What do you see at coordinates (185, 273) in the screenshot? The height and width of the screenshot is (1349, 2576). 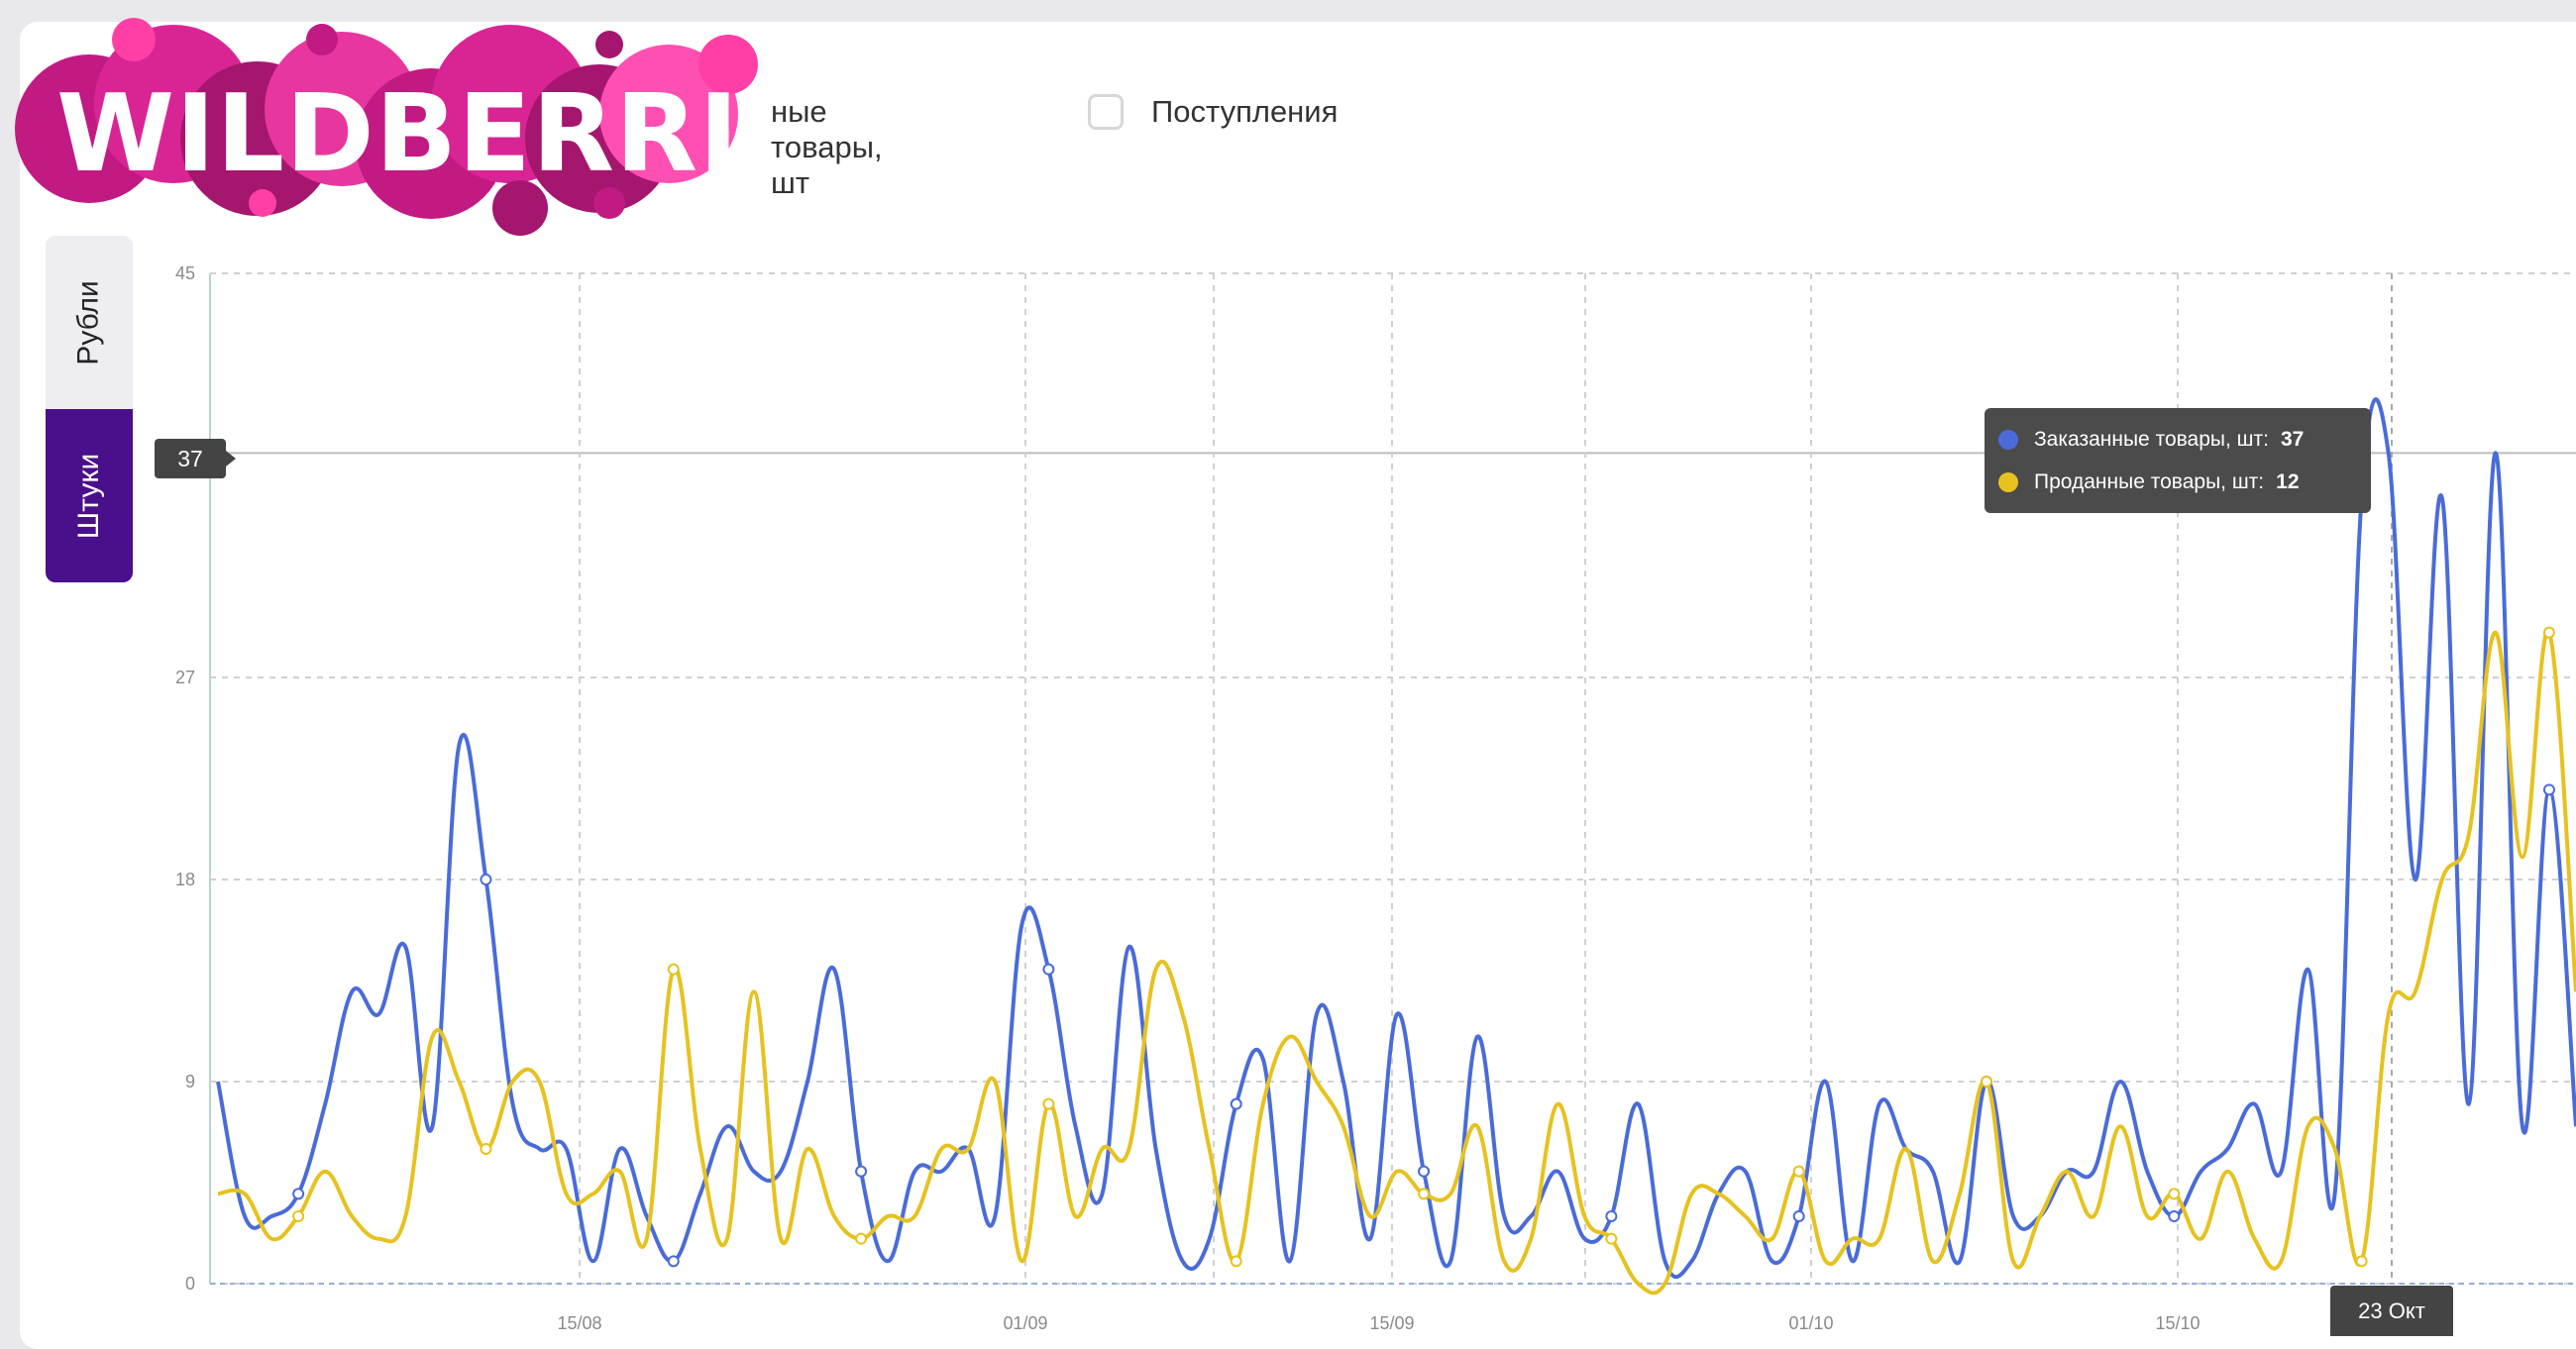 I see `y-tick-label: 45` at bounding box center [185, 273].